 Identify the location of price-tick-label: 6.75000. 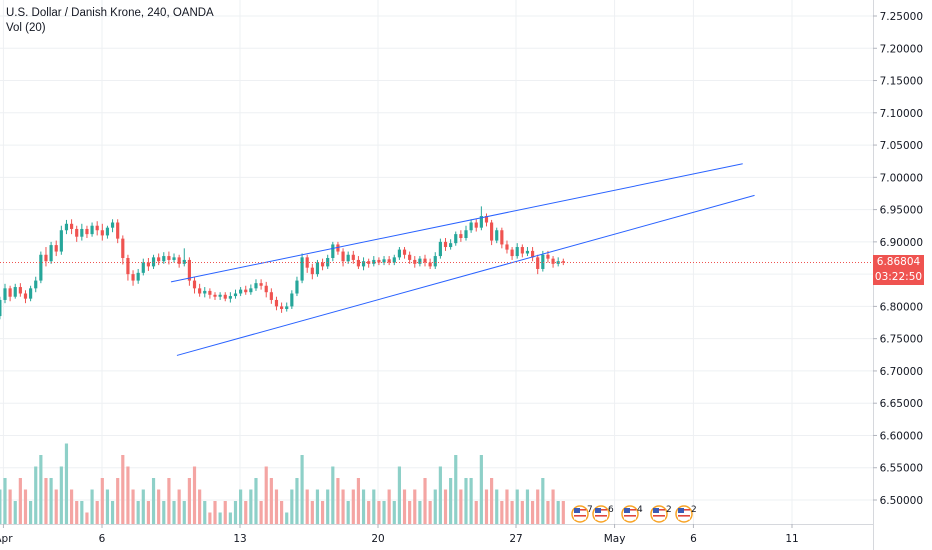
(901, 340).